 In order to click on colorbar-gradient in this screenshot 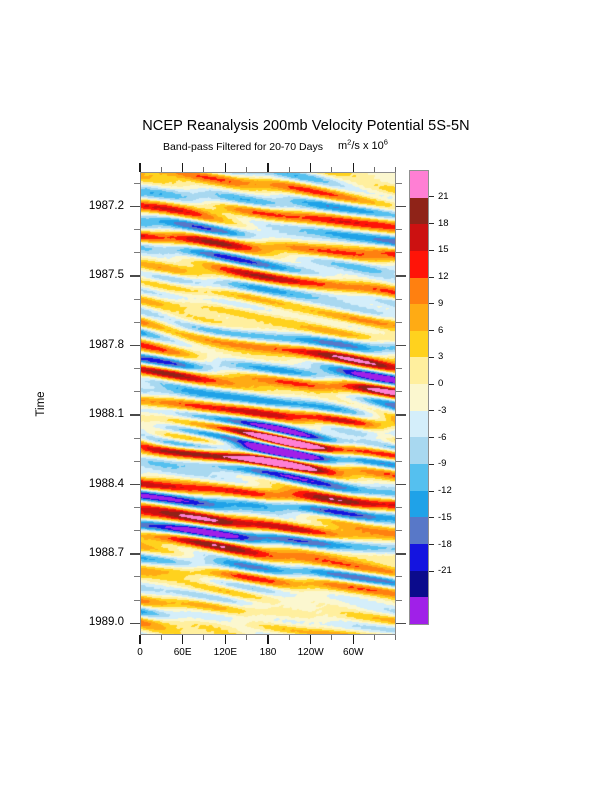, I will do `click(419, 397)`.